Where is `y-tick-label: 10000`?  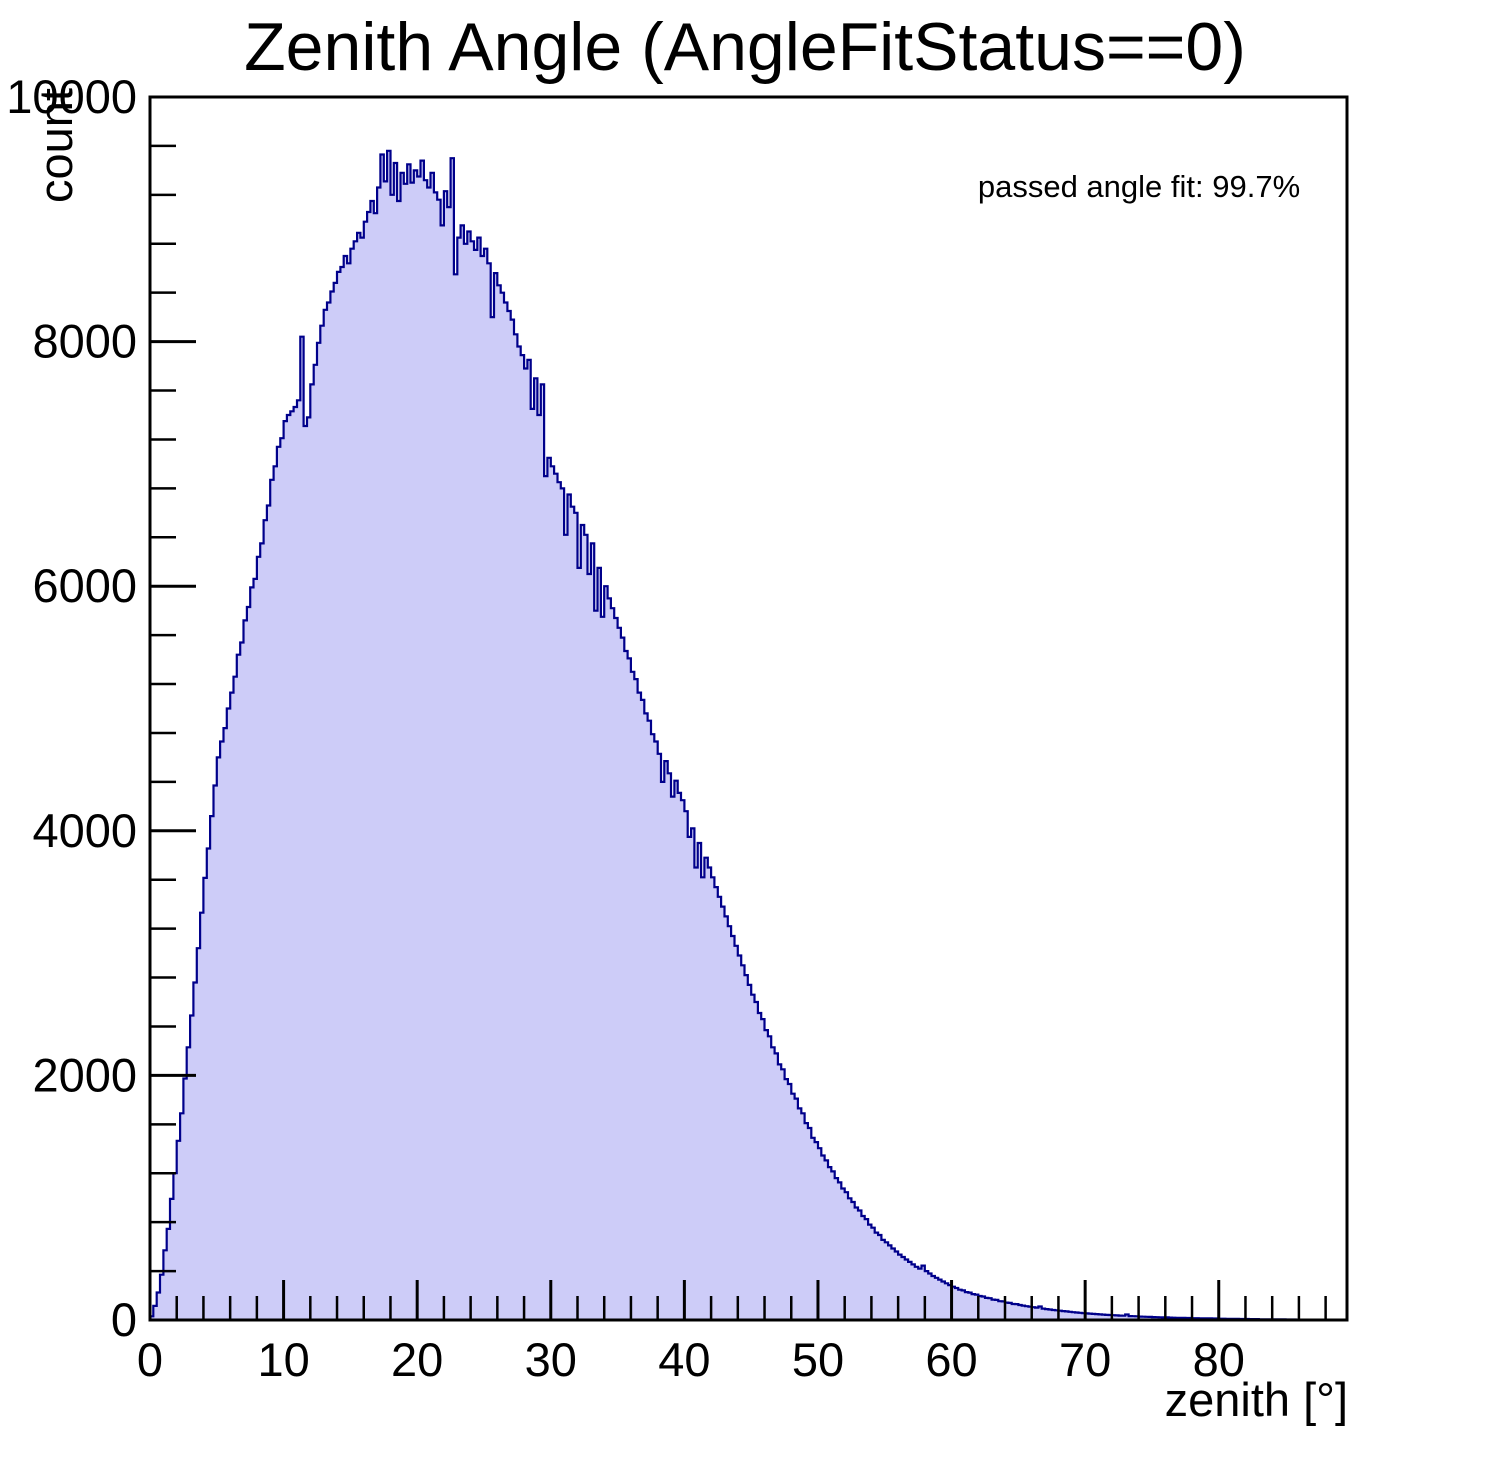
y-tick-label: 10000 is located at coordinates (71, 96).